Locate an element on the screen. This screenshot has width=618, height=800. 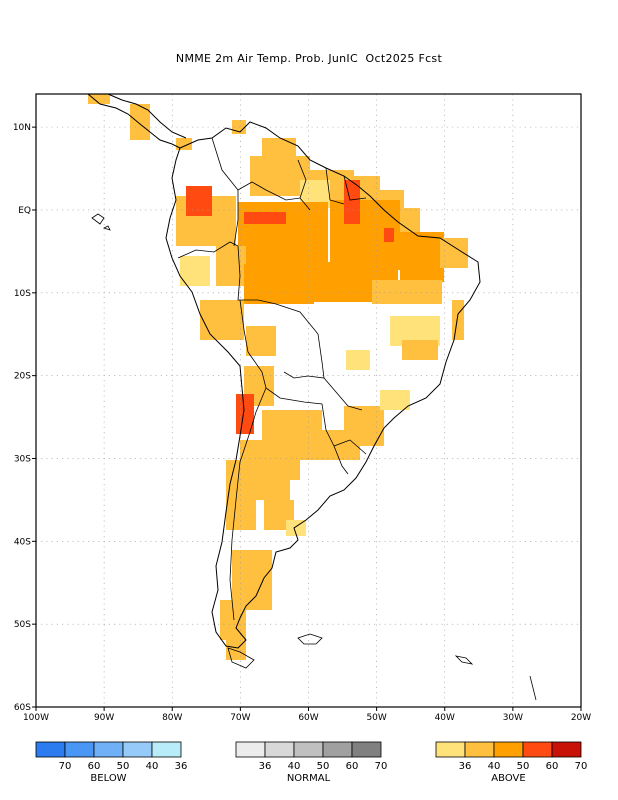
legend-above: 36 40 50 60 70 ABOVE is located at coordinates (511, 762).